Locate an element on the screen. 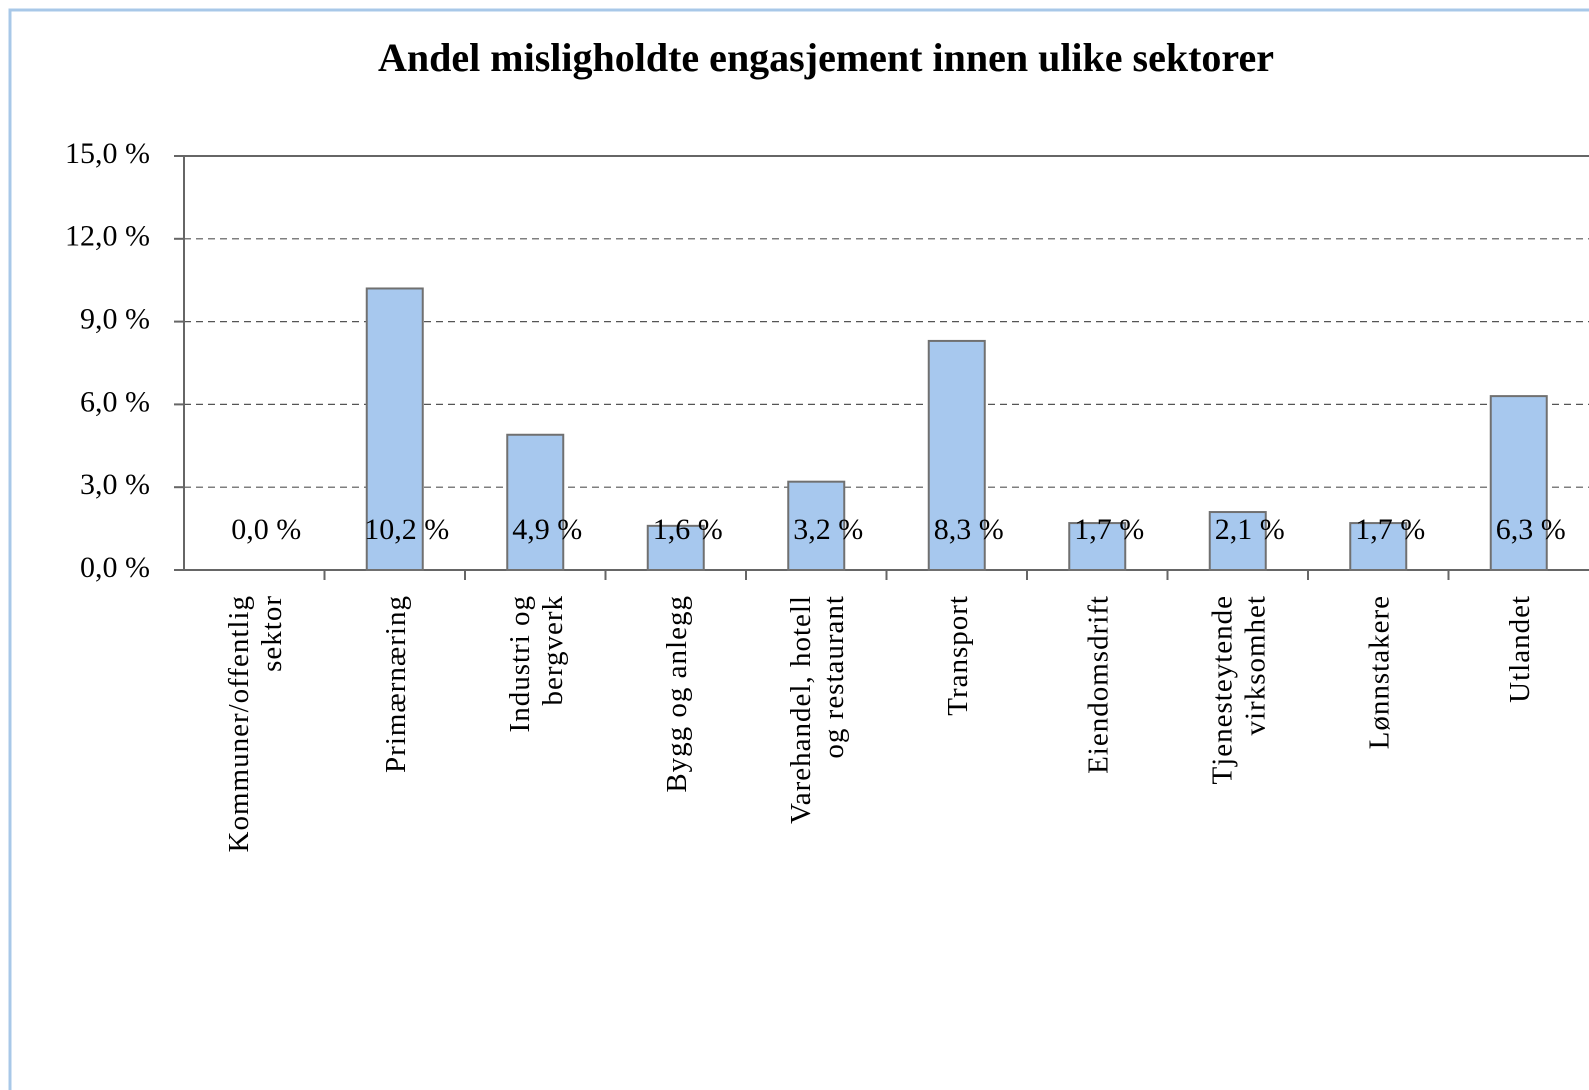 This screenshot has height=1090, width=1589. x-tick-label: Lønnstakere is located at coordinates (1379, 672).